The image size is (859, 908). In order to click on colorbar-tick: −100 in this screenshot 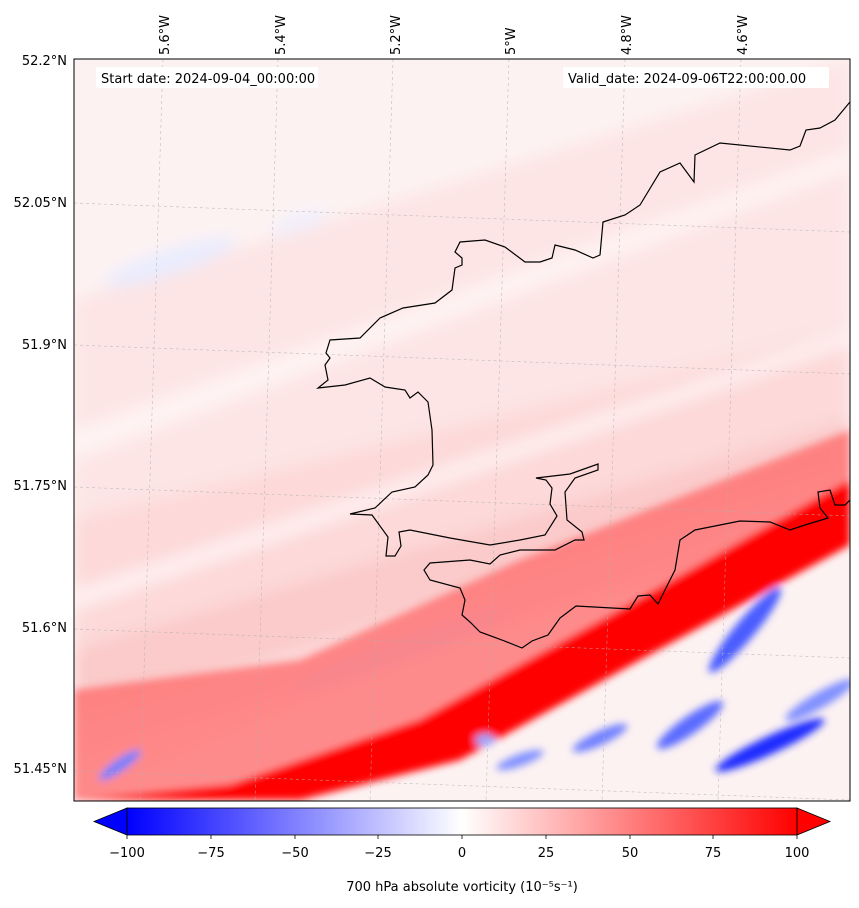, I will do `click(127, 853)`.